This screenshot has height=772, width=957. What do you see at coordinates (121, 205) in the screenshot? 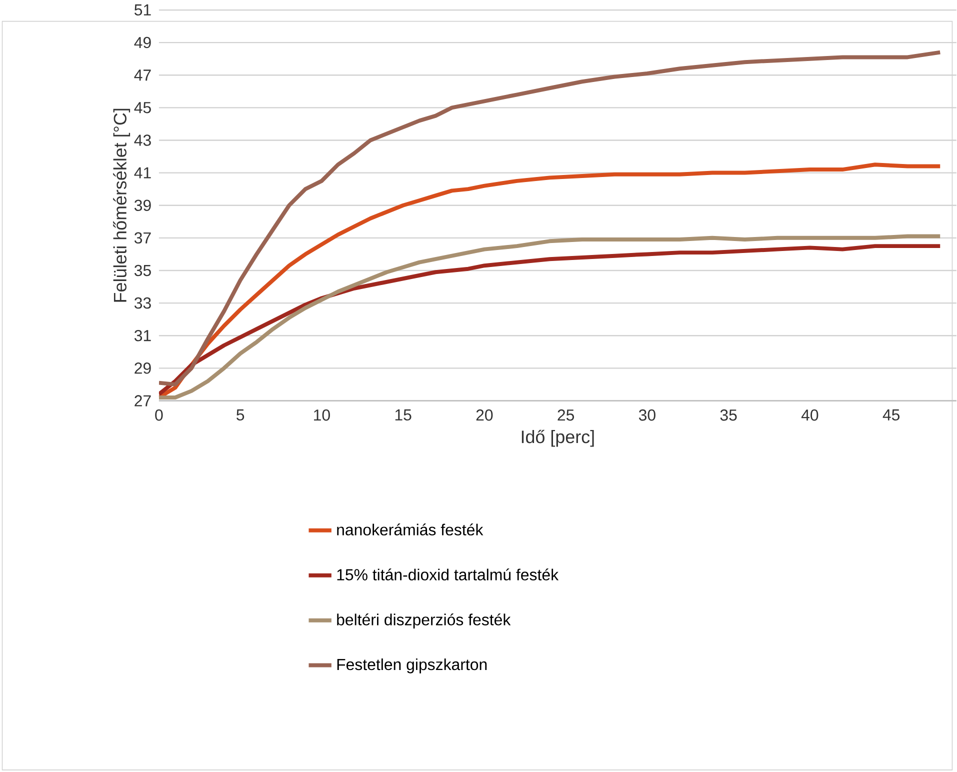
I see `y-axis-title: Felületi hőmérséklet [°C]` at bounding box center [121, 205].